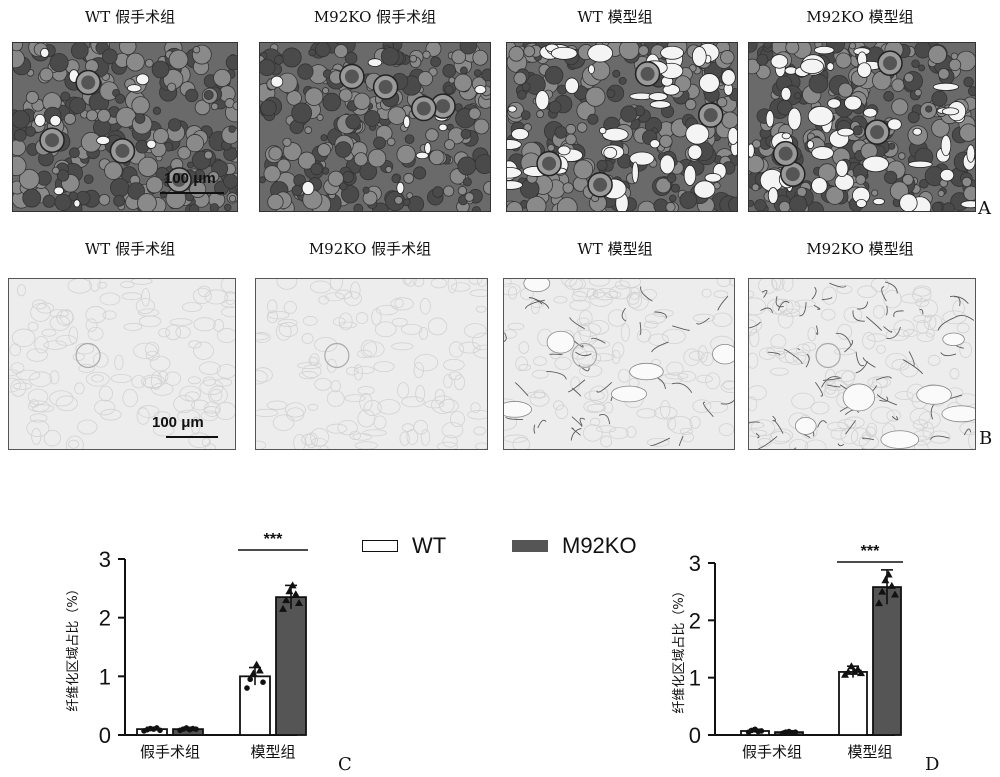  I want to click on sr-image-ko-model, so click(862, 364).